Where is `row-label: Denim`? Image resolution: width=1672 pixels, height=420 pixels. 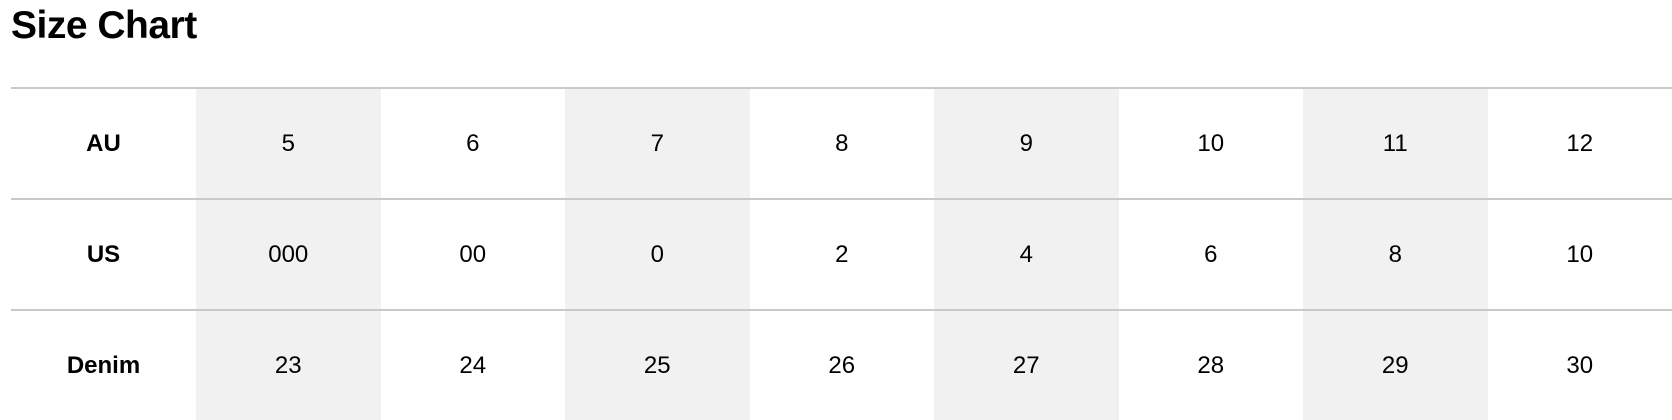
row-label: Denim is located at coordinates (103, 365).